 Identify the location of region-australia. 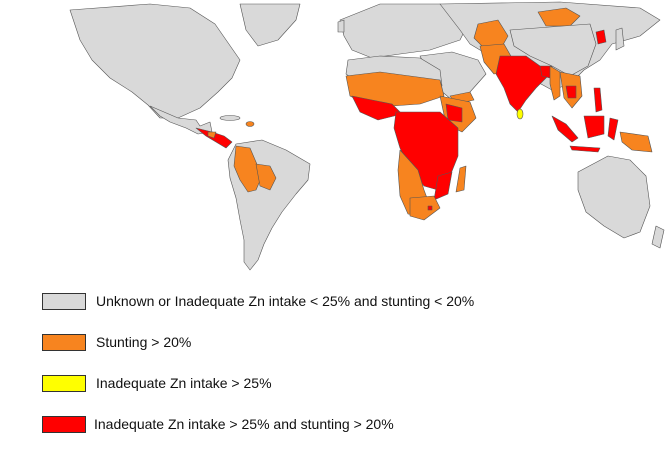
(614, 197).